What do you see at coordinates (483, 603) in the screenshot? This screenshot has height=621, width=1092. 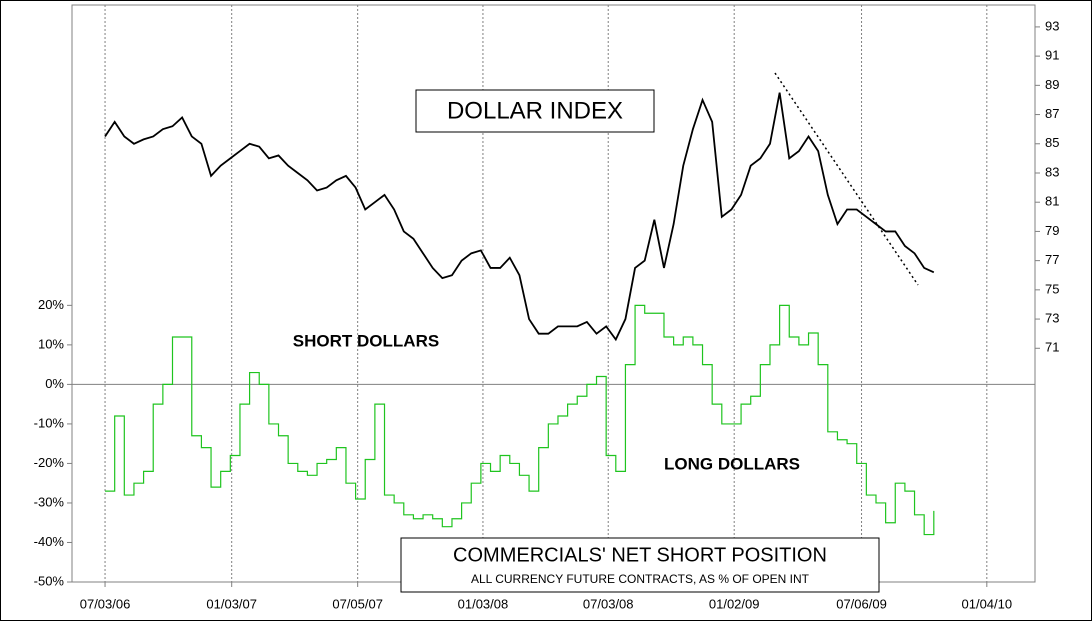 I see `x-tick-label: 01/03/08` at bounding box center [483, 603].